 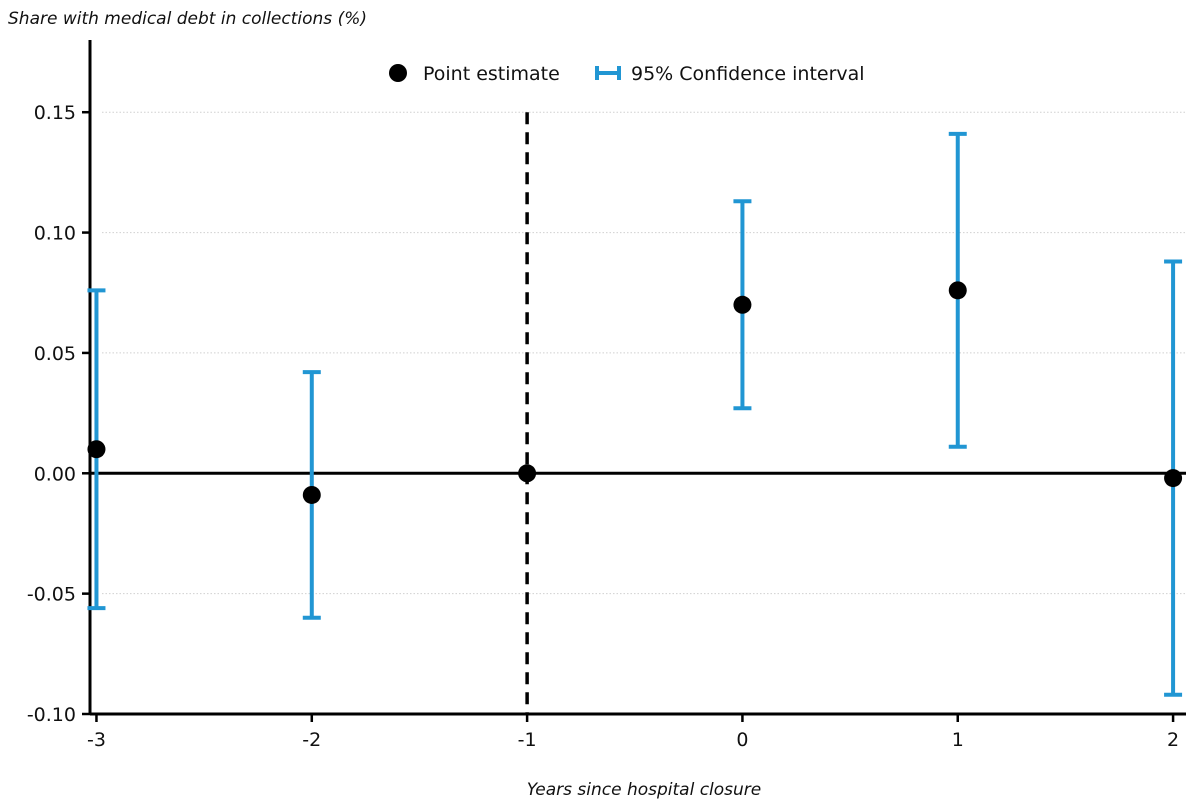 I want to click on x-tick-label: -1, so click(x=527, y=740).